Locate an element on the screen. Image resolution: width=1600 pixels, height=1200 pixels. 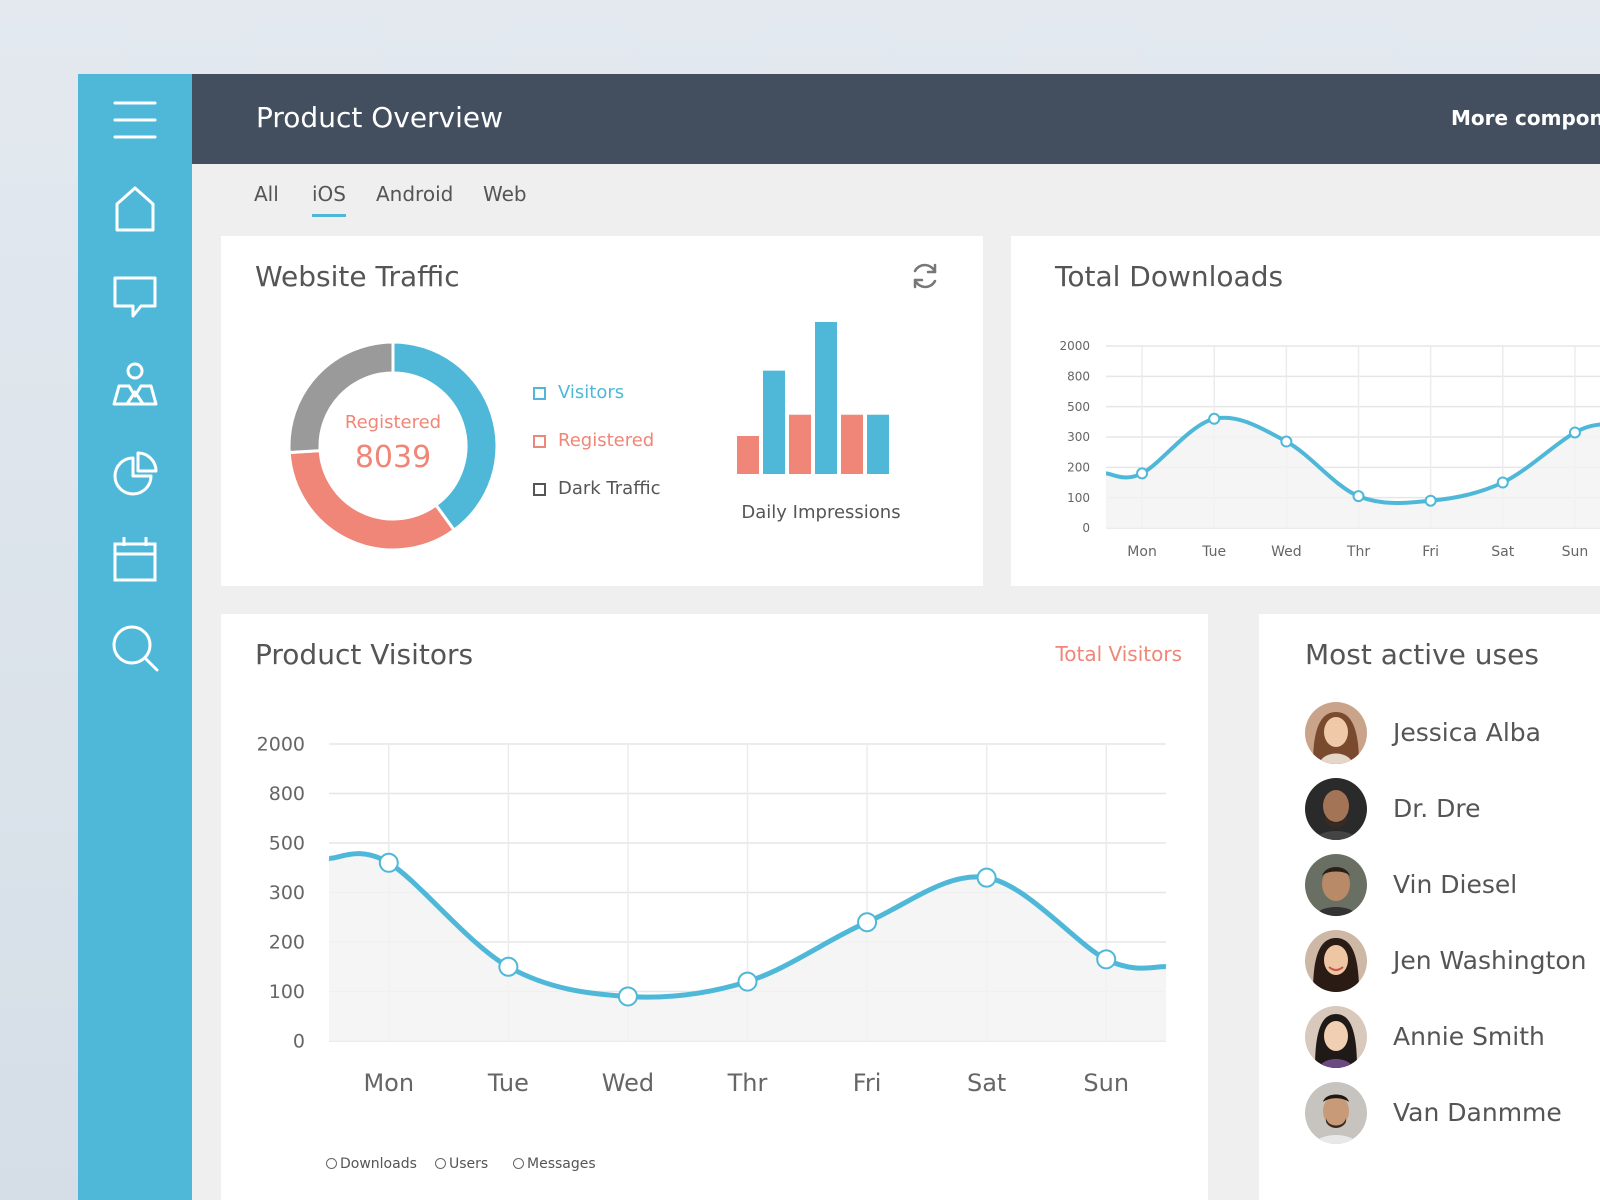
donut-slice-dark-traffic is located at coordinates (341, 397).